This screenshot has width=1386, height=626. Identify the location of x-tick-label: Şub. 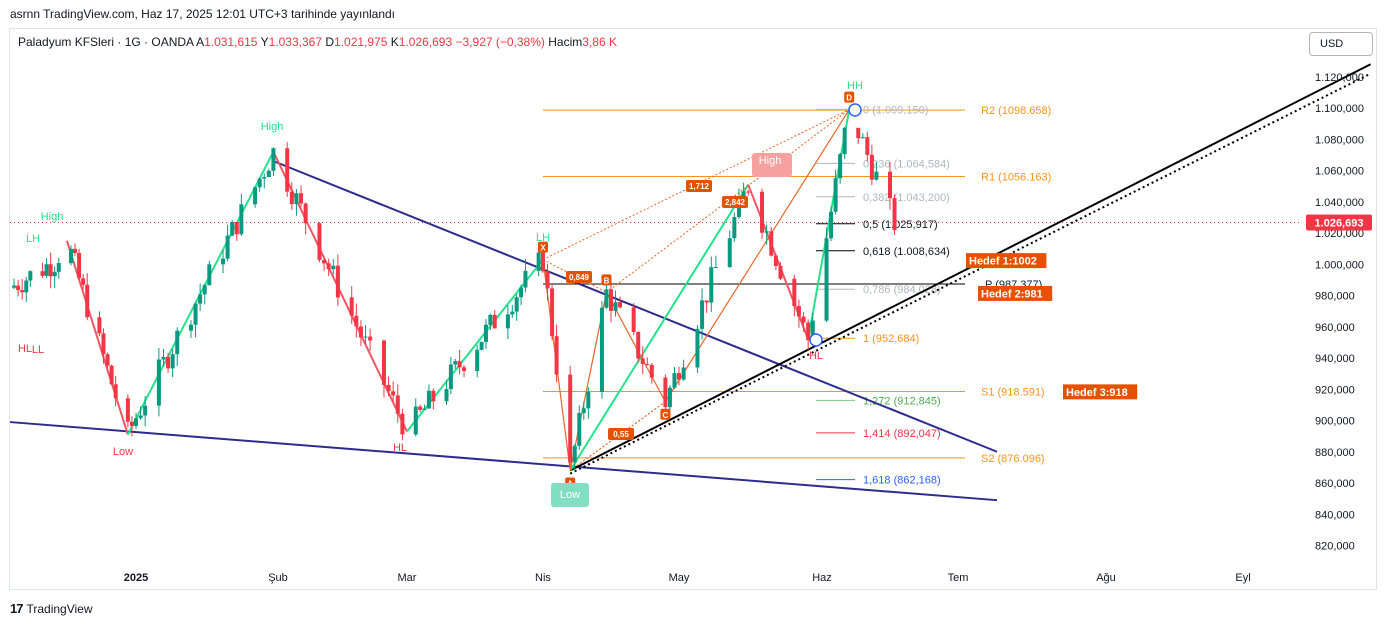
(278, 578).